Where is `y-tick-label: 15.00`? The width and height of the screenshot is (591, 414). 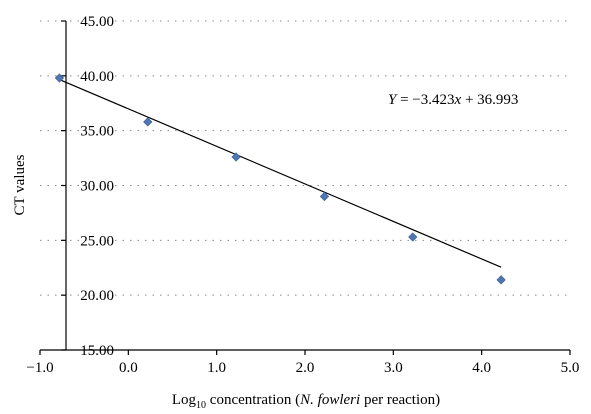 y-tick-label: 15.00 is located at coordinates (97, 351).